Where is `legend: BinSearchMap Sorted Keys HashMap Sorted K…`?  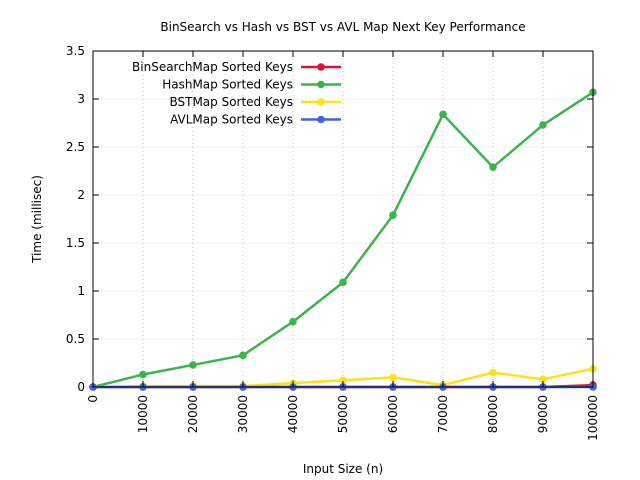 legend: BinSearchMap Sorted Keys HashMap Sorted K… is located at coordinates (236, 93).